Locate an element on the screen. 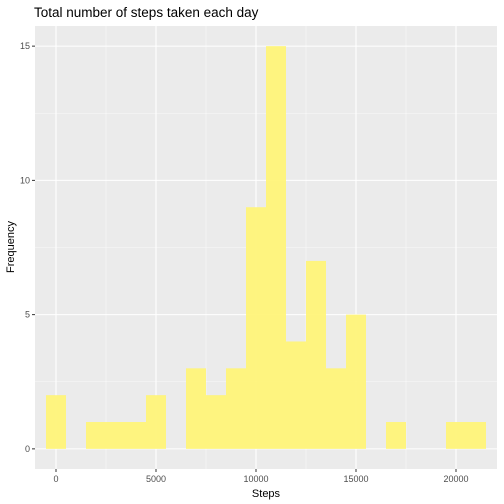 The image size is (504, 504). x-tick-label: 15000 is located at coordinates (355, 479).